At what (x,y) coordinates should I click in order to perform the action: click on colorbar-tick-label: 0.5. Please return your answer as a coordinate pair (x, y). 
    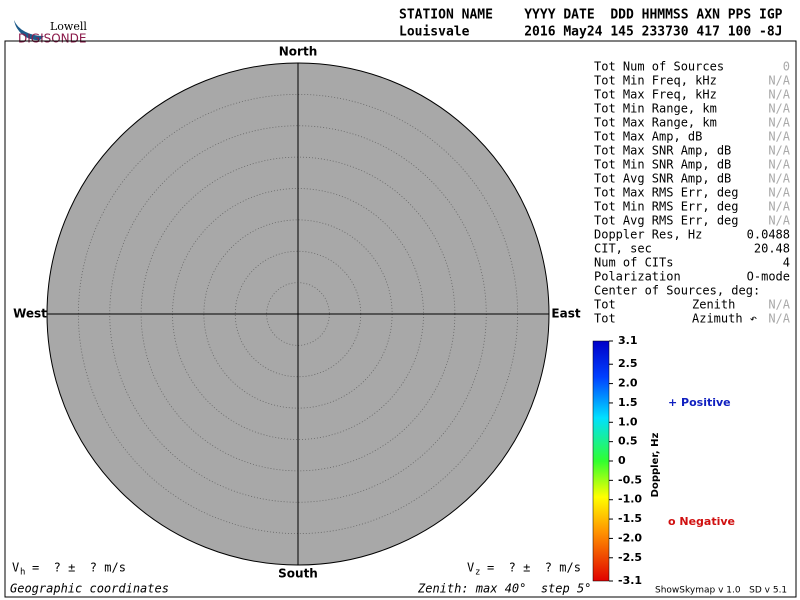
    Looking at the image, I should click on (628, 441).